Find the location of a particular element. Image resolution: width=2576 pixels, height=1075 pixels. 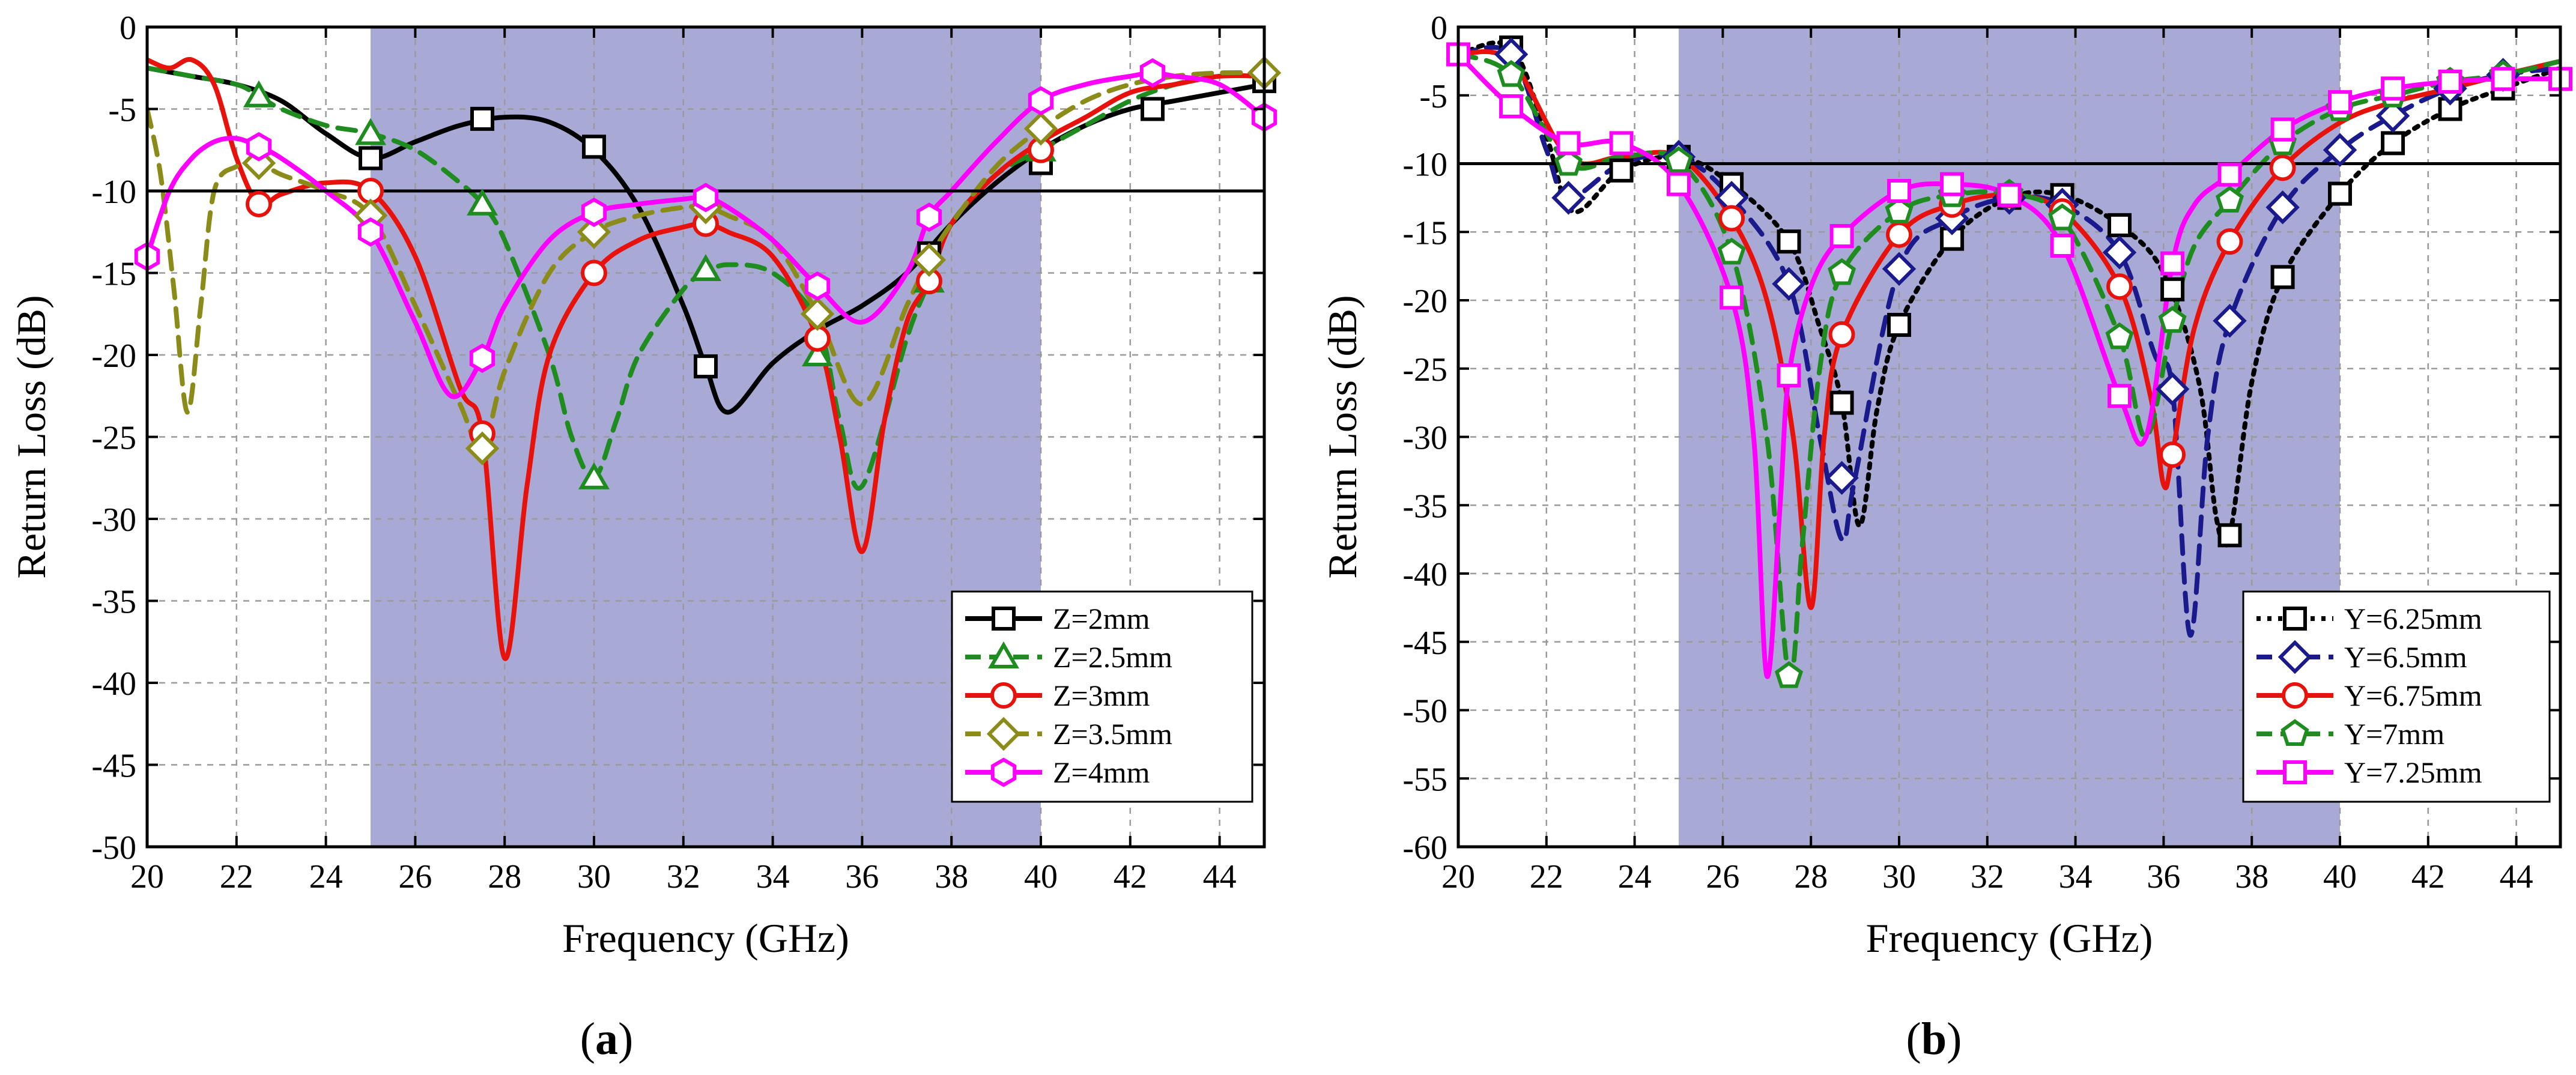

x-tick-label: 24 is located at coordinates (326, 876).